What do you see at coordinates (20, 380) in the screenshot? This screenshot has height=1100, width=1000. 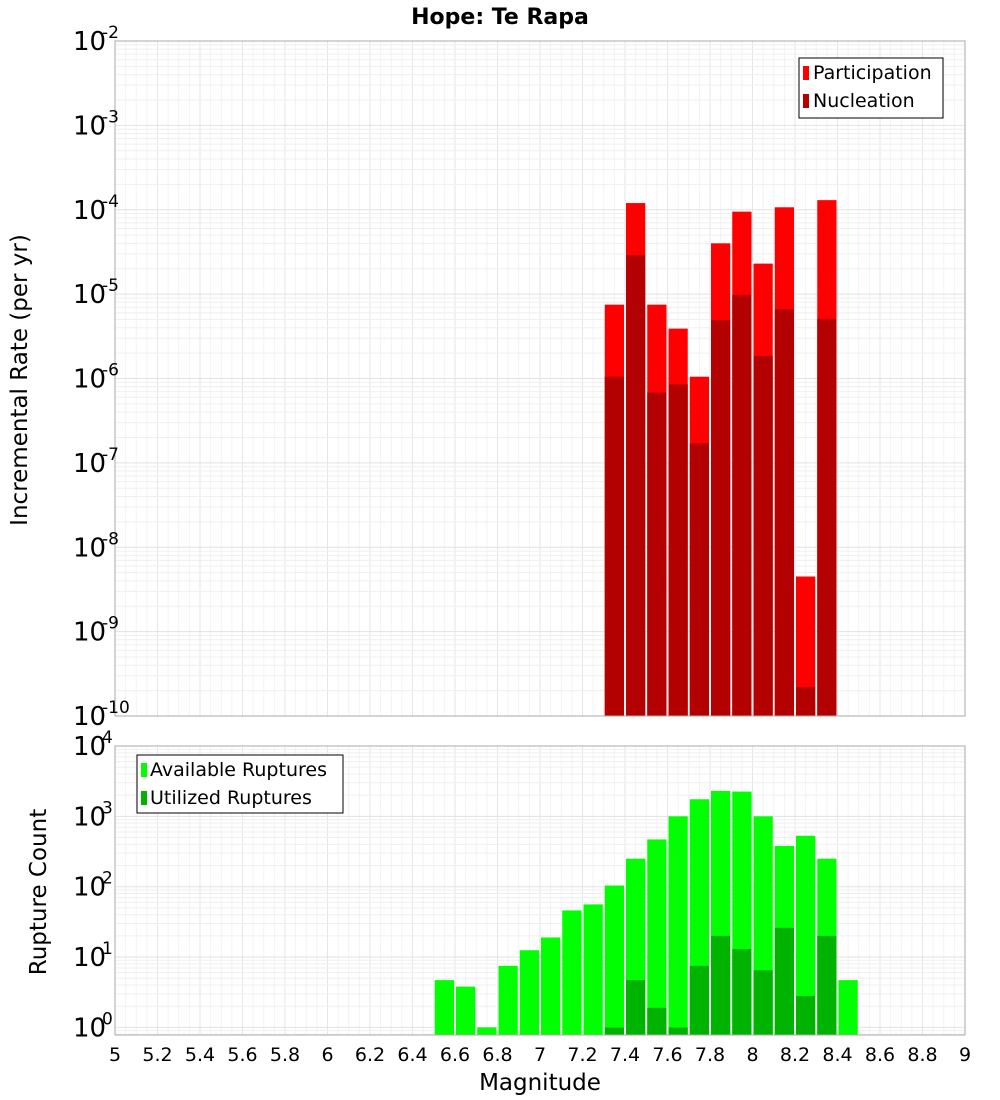 I see `rate-y-axis-label: Incremental Rate (per yr)` at bounding box center [20, 380].